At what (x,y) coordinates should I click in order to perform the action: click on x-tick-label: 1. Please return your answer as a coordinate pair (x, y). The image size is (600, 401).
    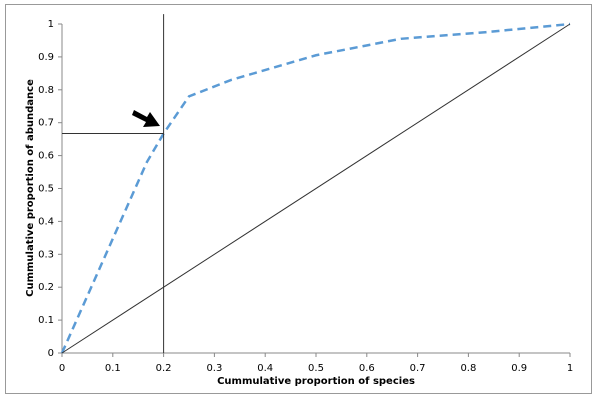
    Looking at the image, I should click on (570, 368).